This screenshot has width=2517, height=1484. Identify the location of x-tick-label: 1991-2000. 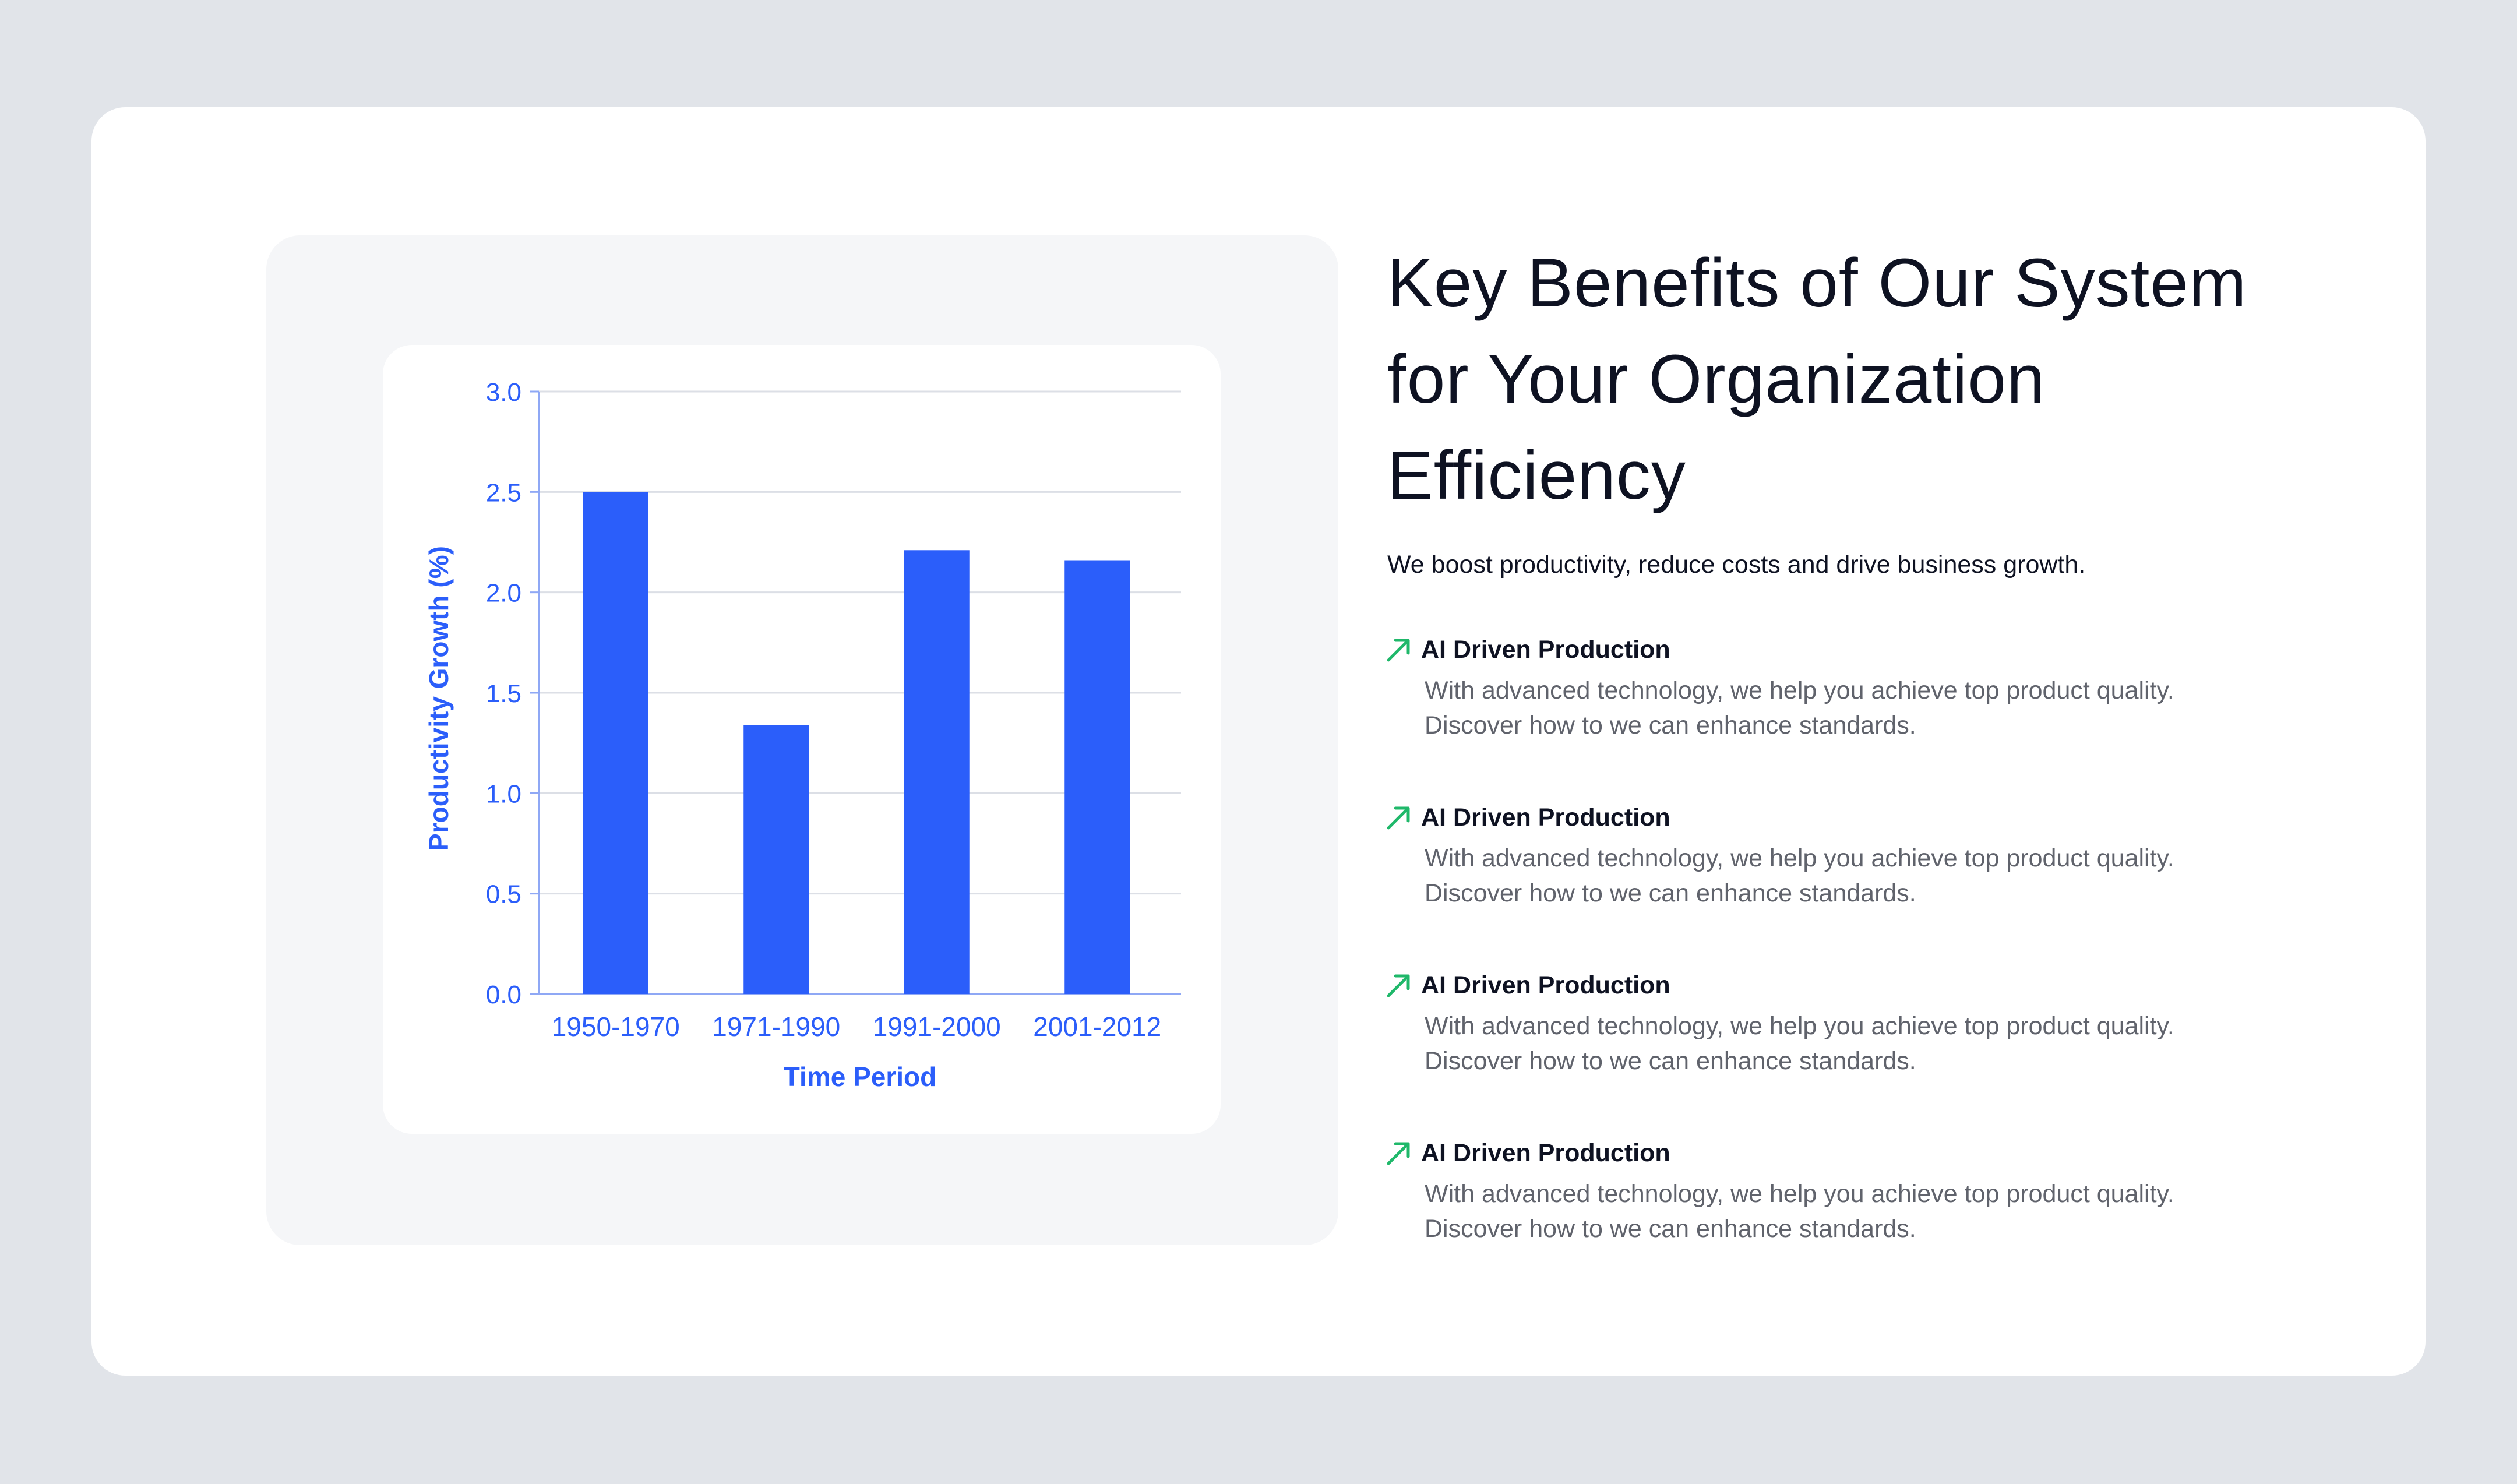
(937, 1026).